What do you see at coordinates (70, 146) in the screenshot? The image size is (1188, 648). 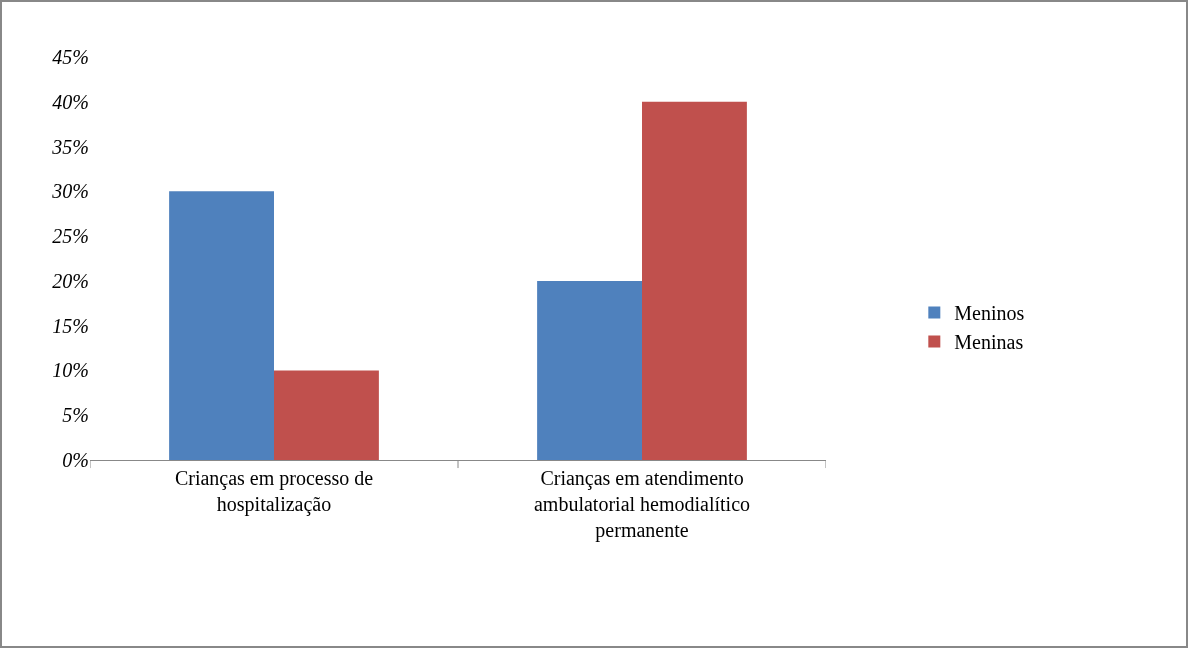 I see `y-tick-label: 35%` at bounding box center [70, 146].